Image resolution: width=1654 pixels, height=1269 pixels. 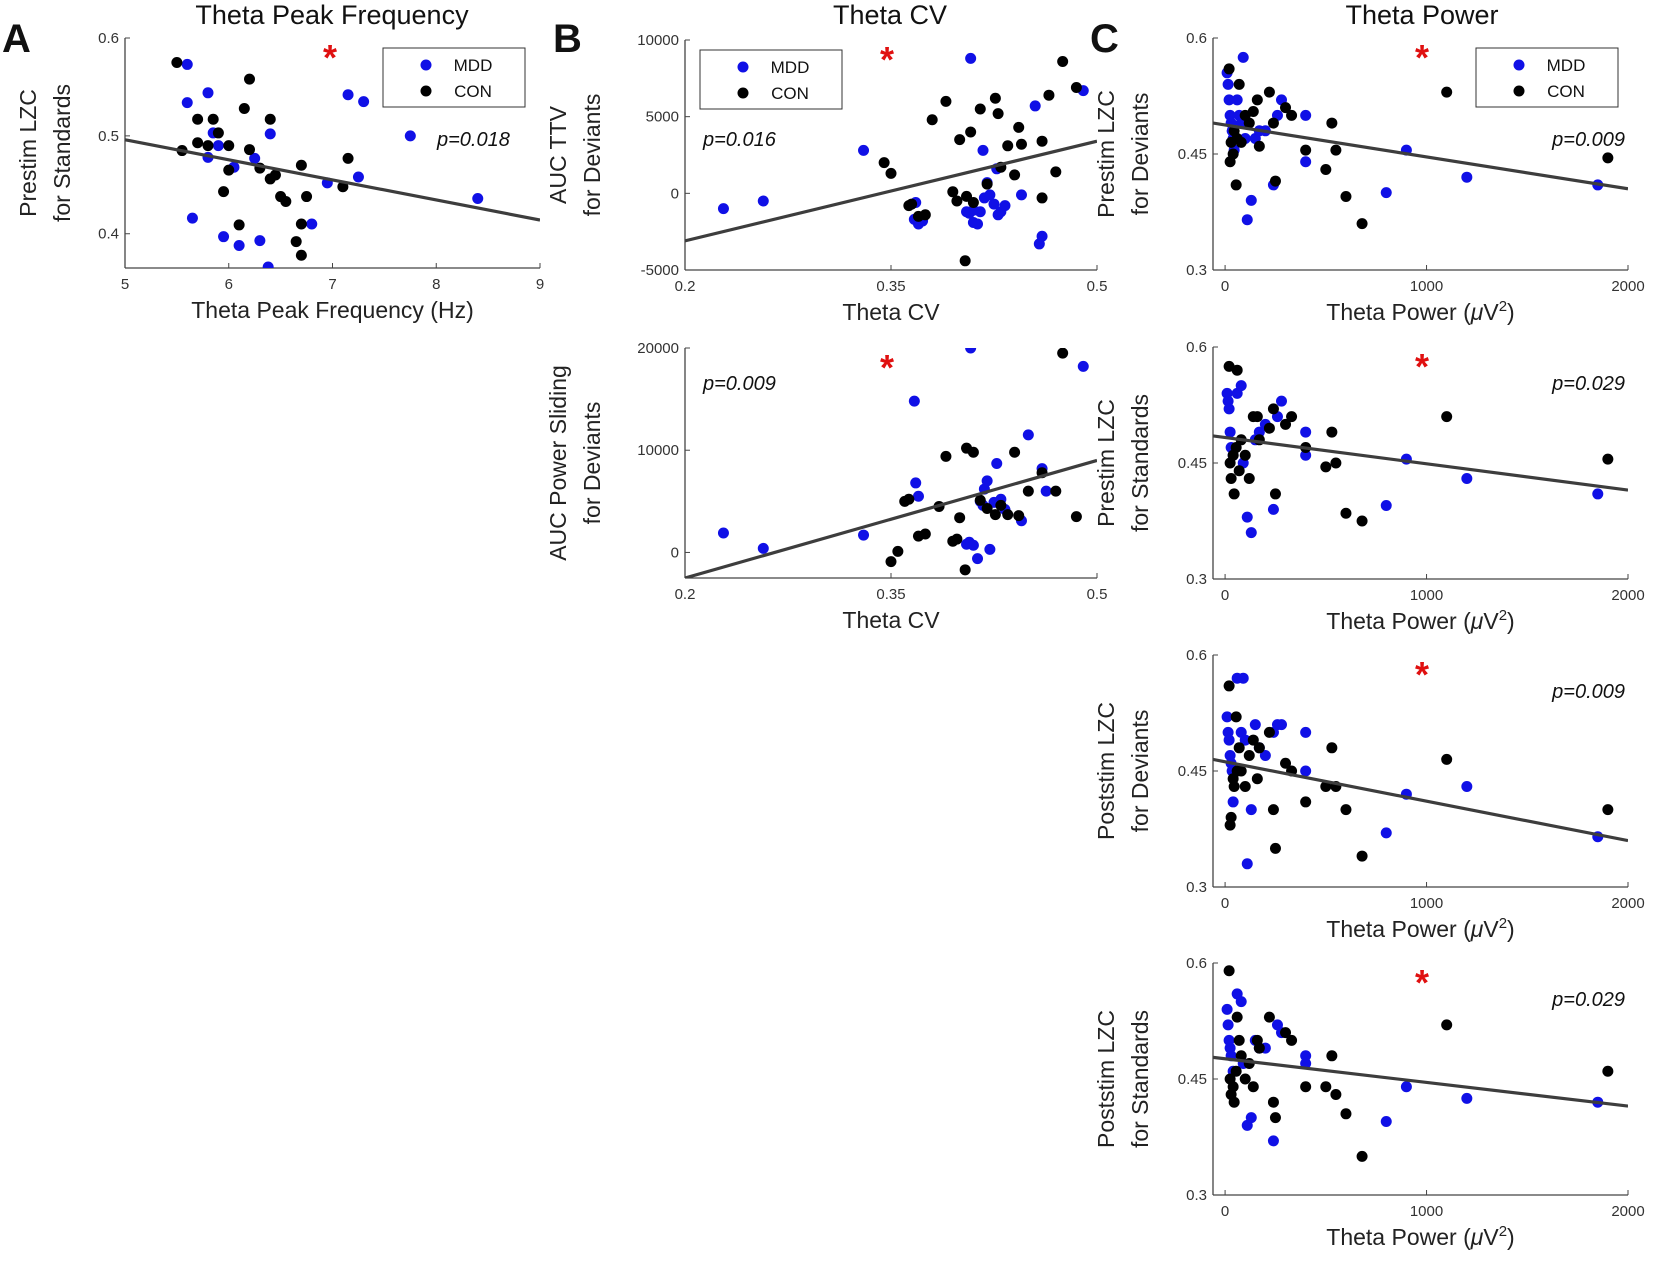 What do you see at coordinates (454, 77) in the screenshot?
I see `legend: MDD CON` at bounding box center [454, 77].